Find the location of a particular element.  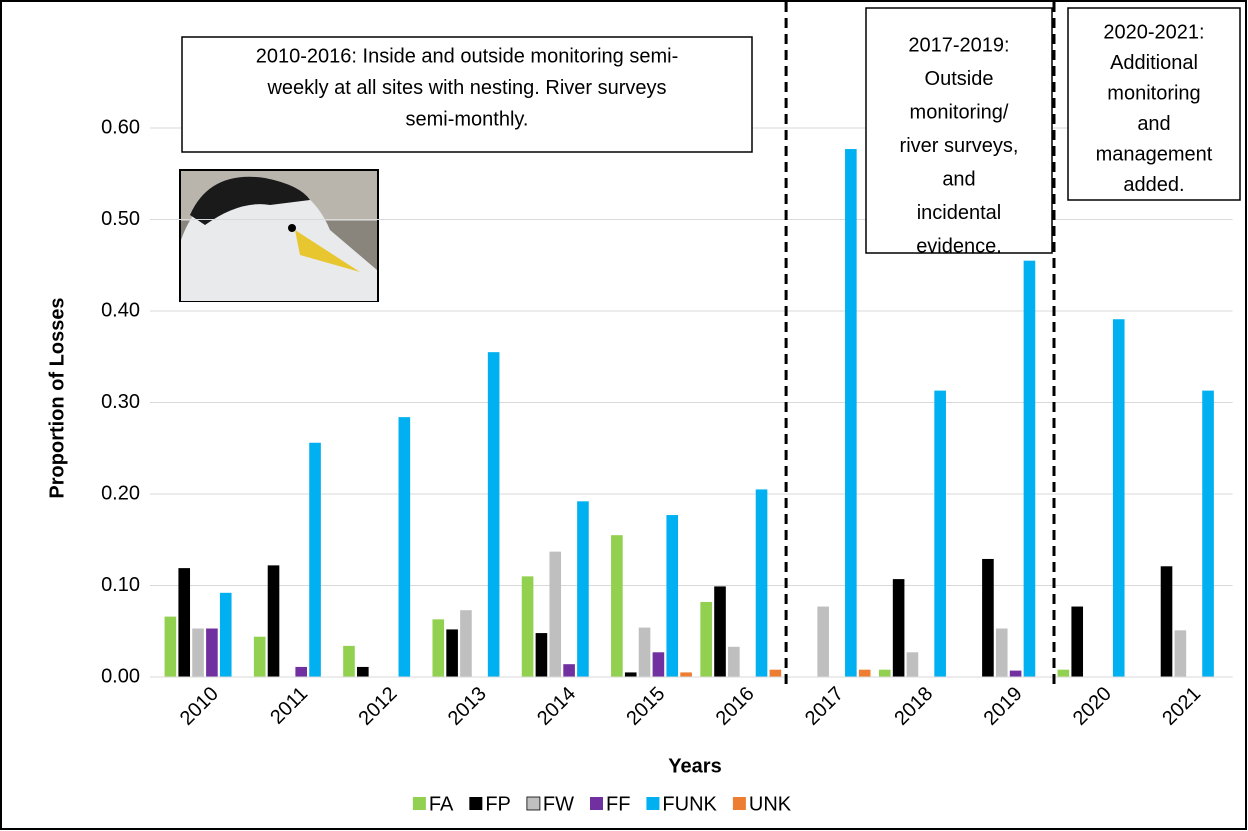

annotation-text: monitoring is located at coordinates (1153, 93).